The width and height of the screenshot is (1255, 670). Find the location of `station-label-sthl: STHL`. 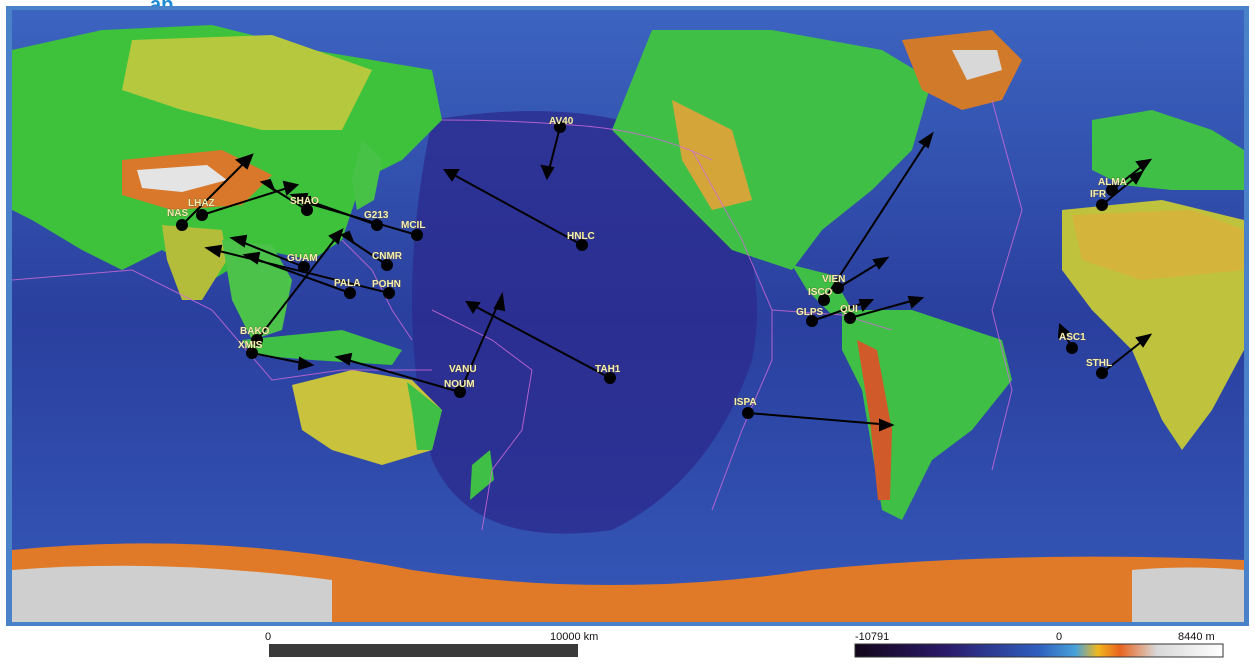

station-label-sthl: STHL is located at coordinates (1099, 363).